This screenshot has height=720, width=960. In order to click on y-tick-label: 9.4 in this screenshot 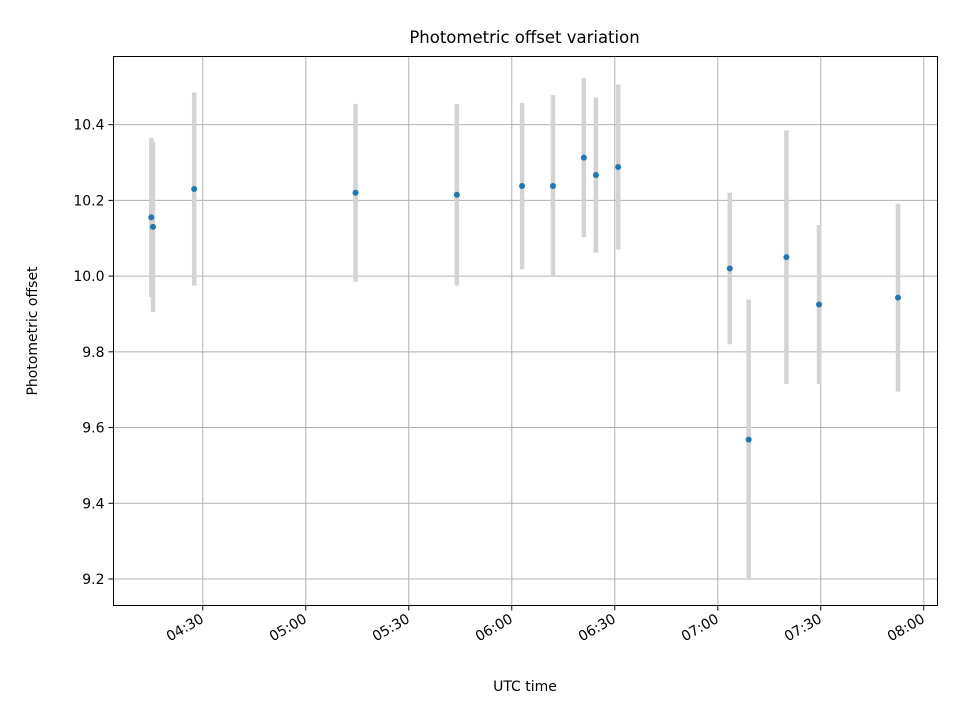, I will do `click(93, 504)`.